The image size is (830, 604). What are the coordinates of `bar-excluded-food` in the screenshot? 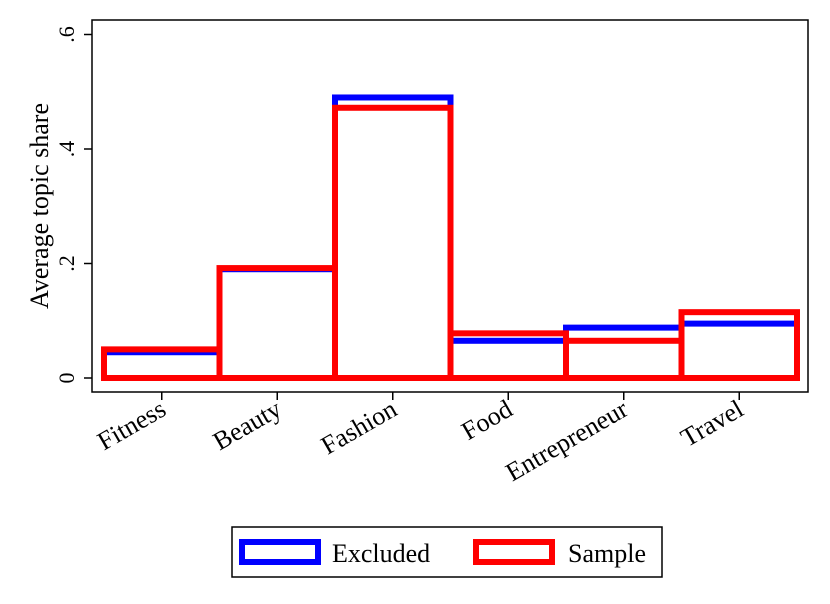 It's located at (508, 359).